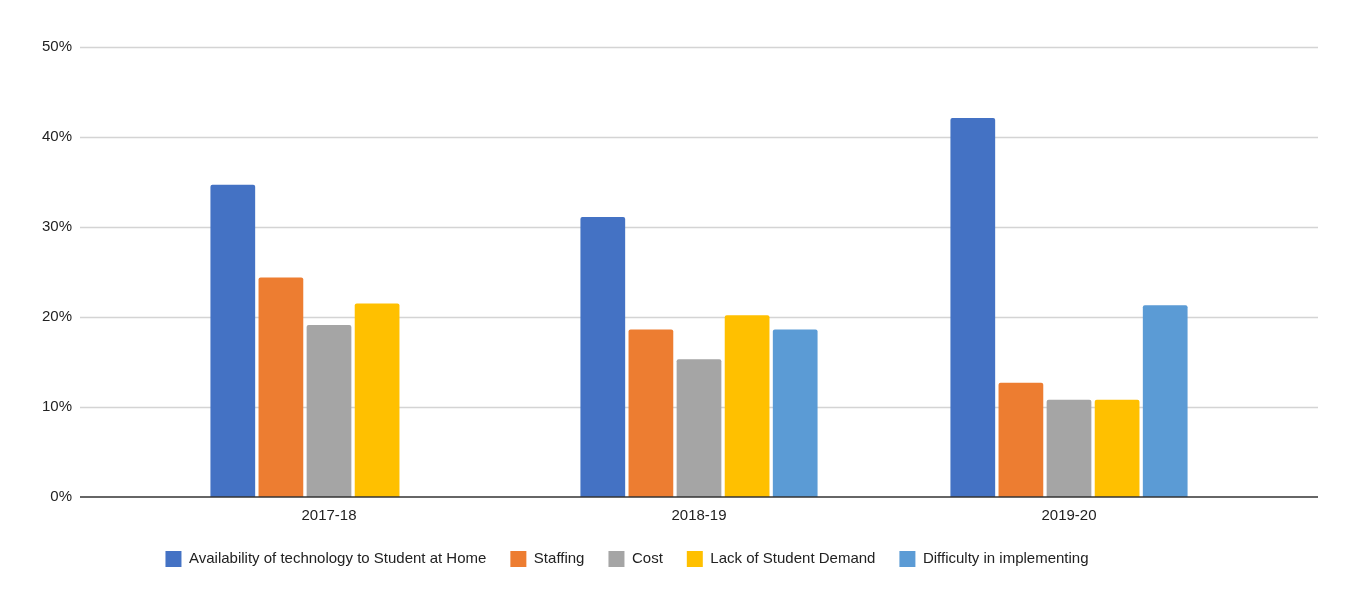 Image resolution: width=1346 pixels, height=592 pixels. What do you see at coordinates (56, 136) in the screenshot?
I see `y-tick-label: 40%` at bounding box center [56, 136].